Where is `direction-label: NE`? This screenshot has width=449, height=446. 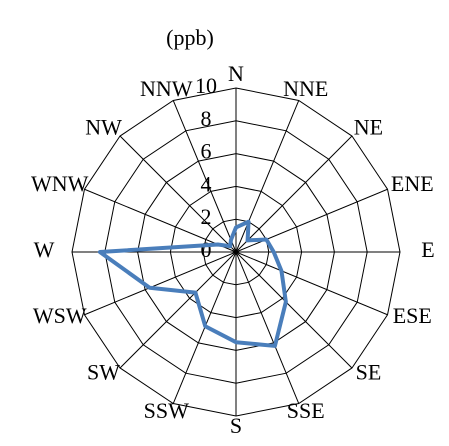
direction-label: NE is located at coordinates (368, 127).